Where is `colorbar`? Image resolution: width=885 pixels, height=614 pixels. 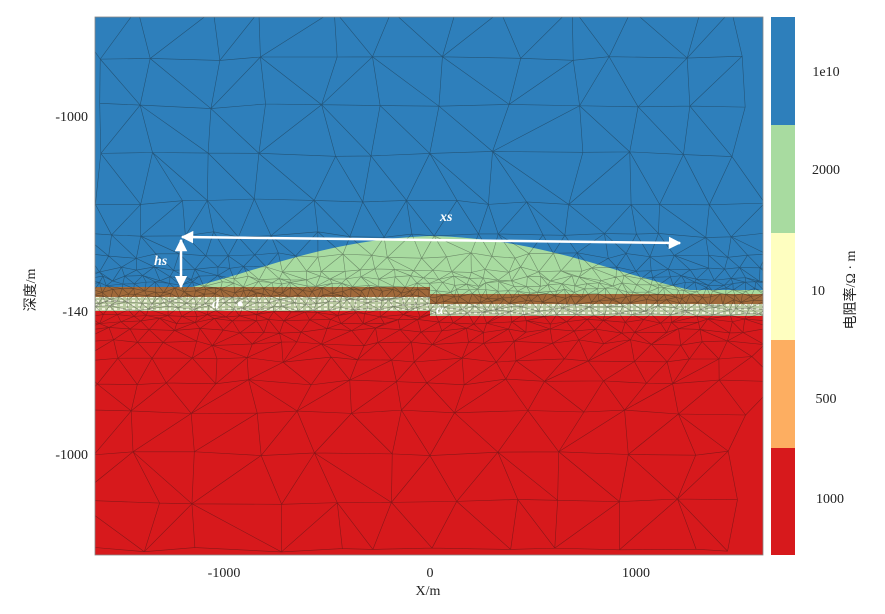 colorbar is located at coordinates (783, 286).